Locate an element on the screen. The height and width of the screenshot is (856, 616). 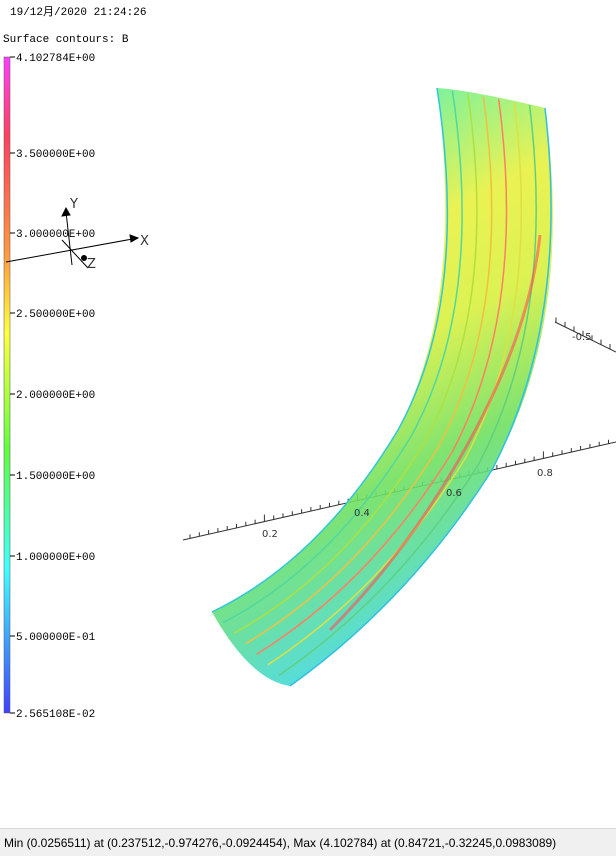
legend-label: 3.500000E+00 is located at coordinates (55, 155).